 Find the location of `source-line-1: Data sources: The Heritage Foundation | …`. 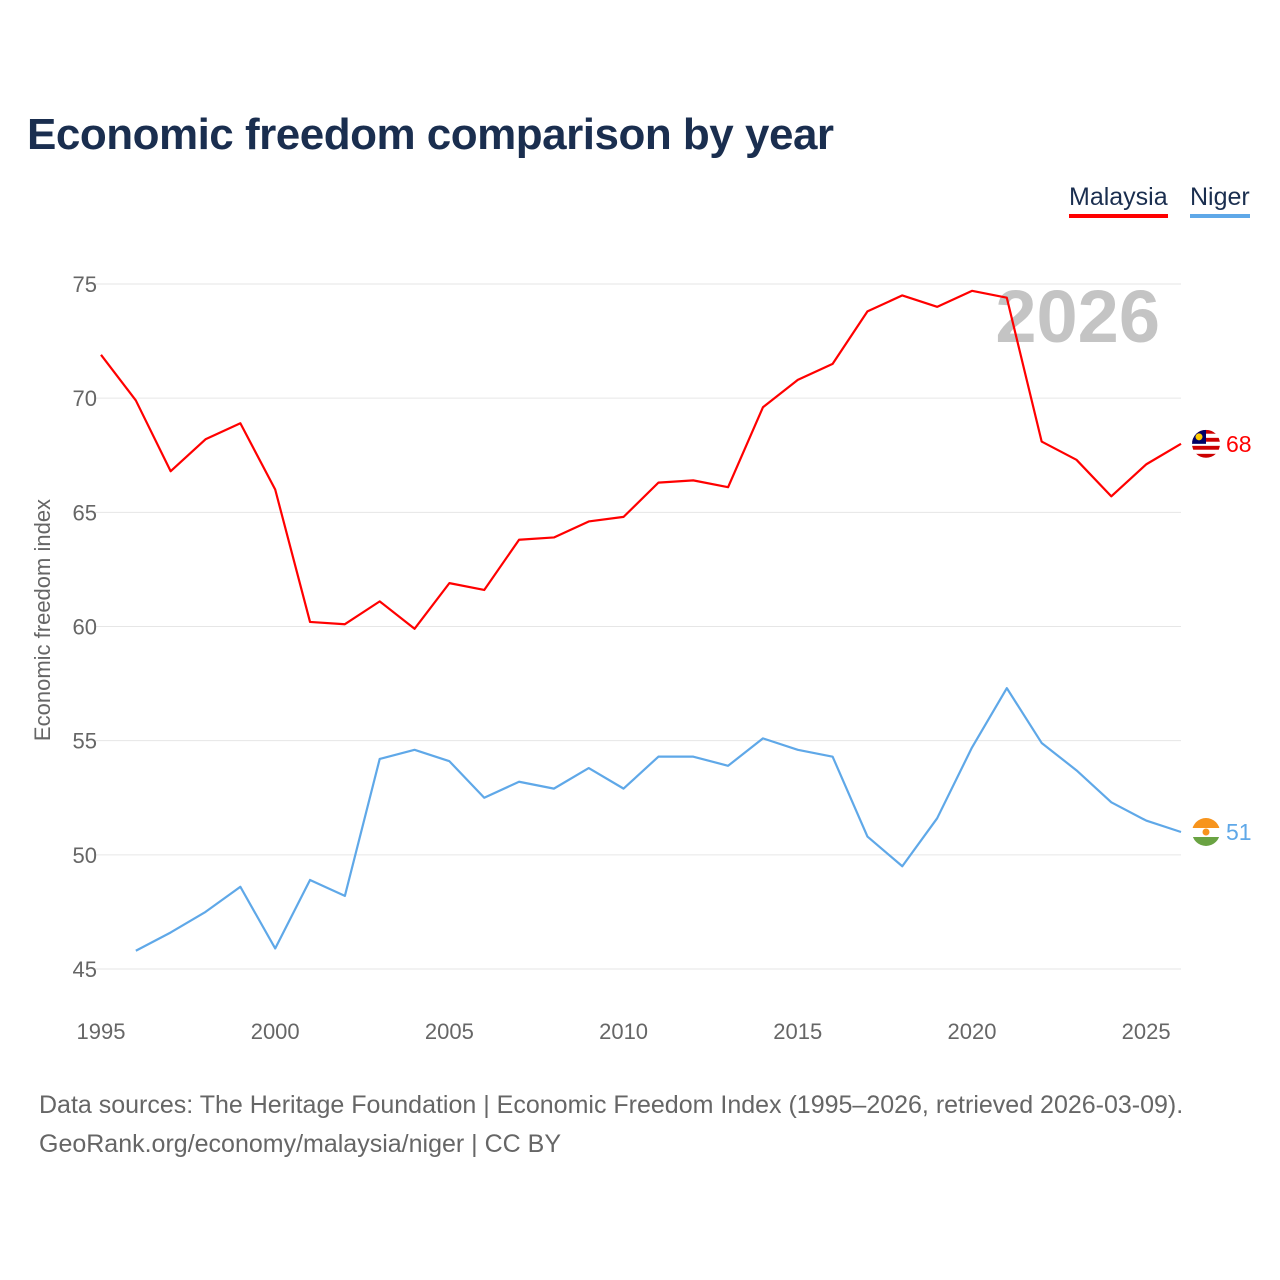

source-line-1: Data sources: The Heritage Foundation | … is located at coordinates (611, 1105).